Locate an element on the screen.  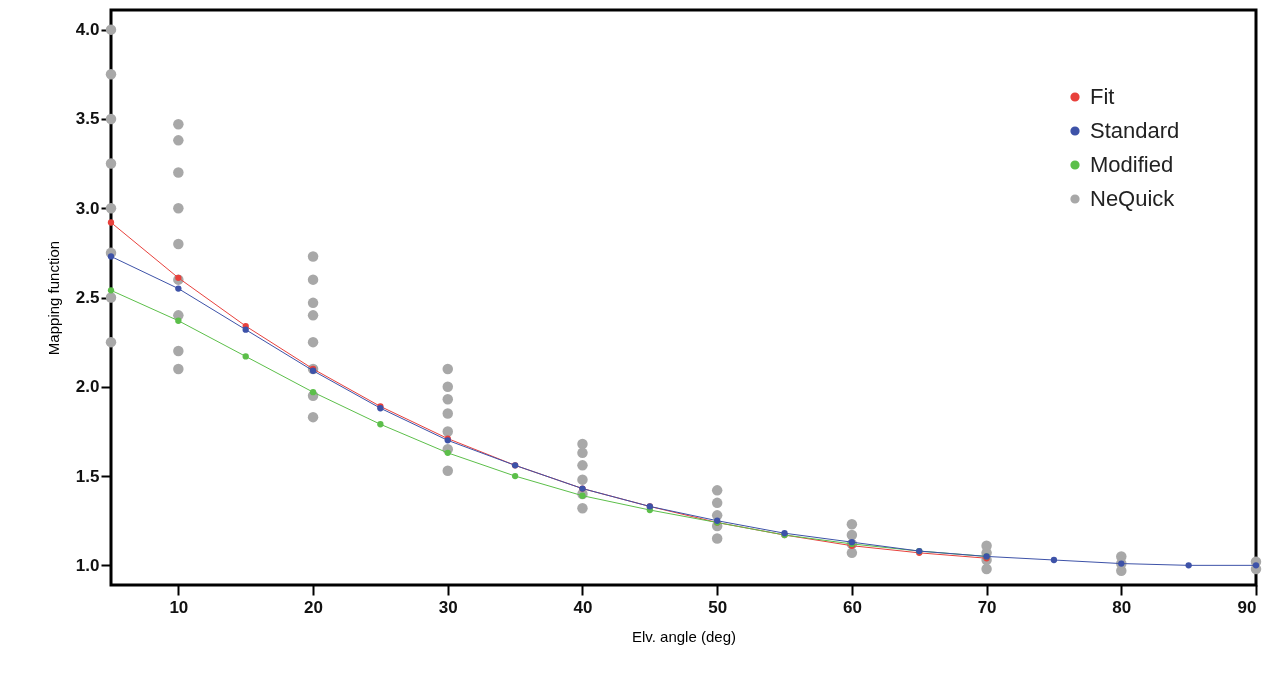
x-tick-label: 80 is located at coordinates (1122, 607).